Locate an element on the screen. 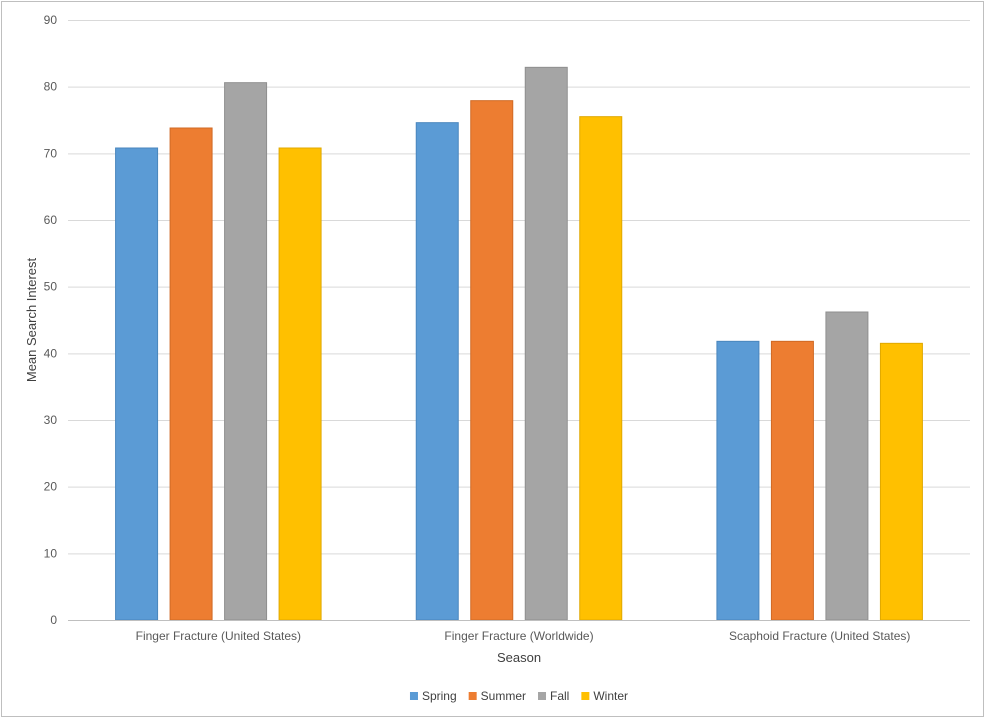  y-tick-label: 80 is located at coordinates (51, 87).